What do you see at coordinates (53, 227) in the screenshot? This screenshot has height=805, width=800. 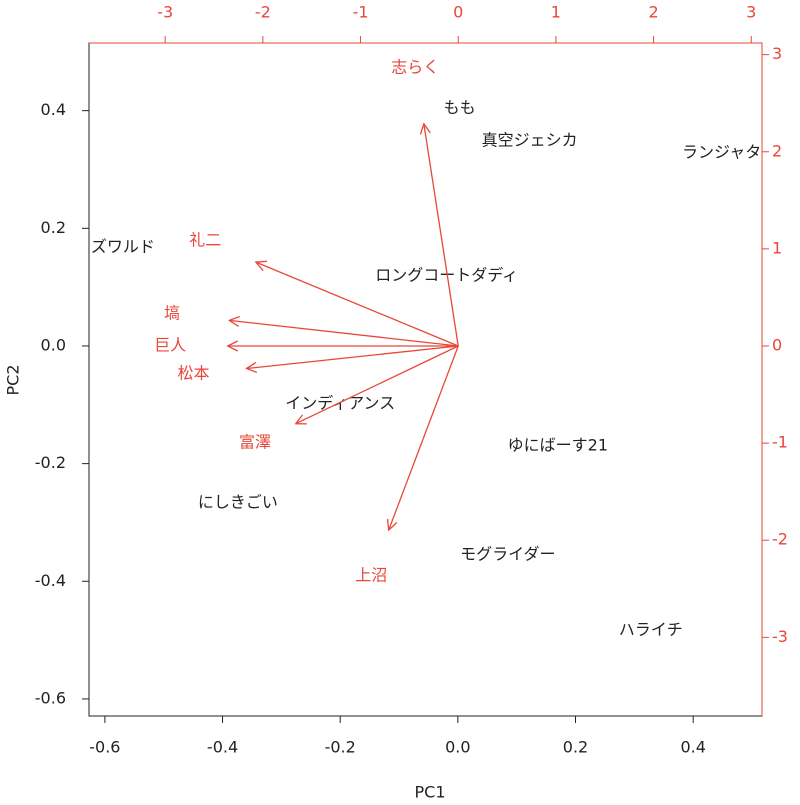 I see `y-tick-label: 0.2` at bounding box center [53, 227].